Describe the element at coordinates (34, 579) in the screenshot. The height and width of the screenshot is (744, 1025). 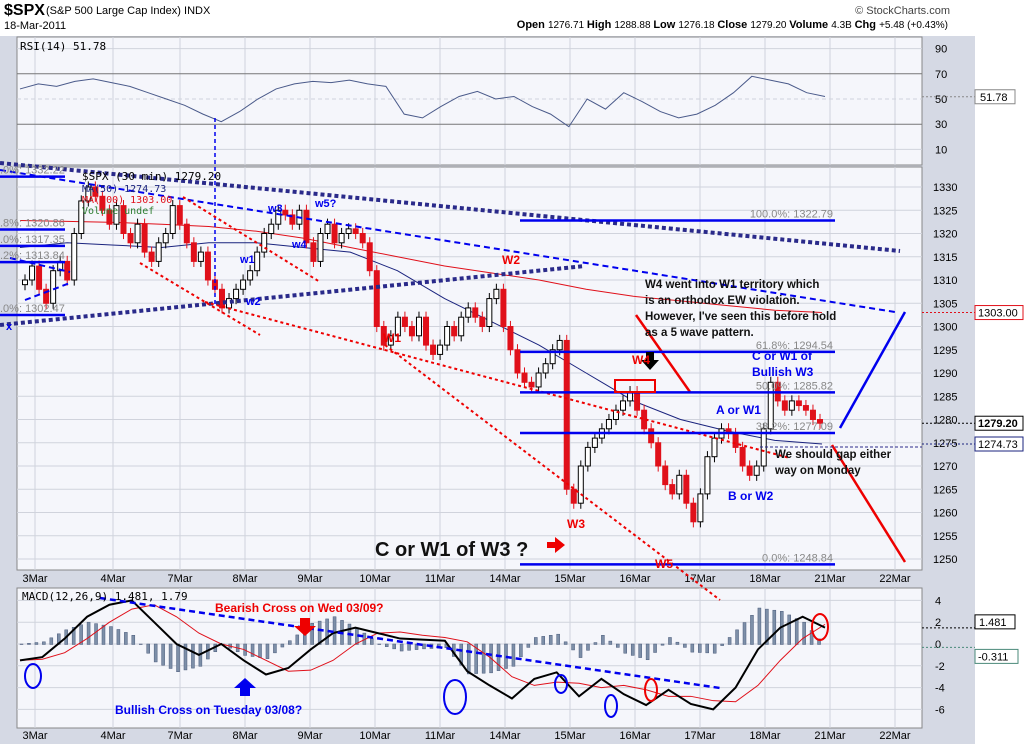
I see `date-tick: 3Mar` at that location.